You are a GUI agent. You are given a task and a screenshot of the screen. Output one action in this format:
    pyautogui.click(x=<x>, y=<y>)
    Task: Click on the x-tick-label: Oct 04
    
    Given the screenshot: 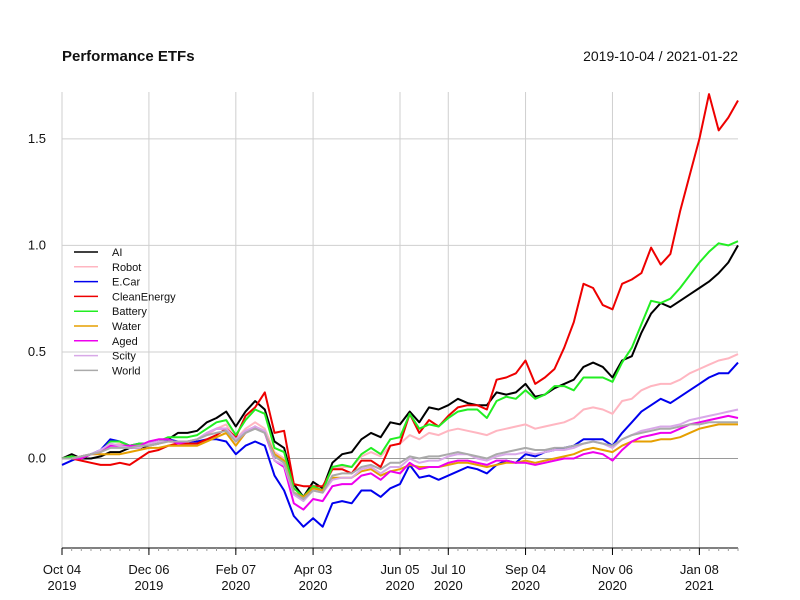 What is the action you would take?
    pyautogui.click(x=62, y=569)
    